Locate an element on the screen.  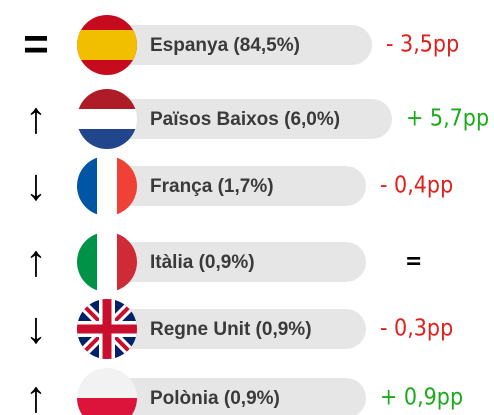
change-label: + 5,7pp is located at coordinates (447, 119).